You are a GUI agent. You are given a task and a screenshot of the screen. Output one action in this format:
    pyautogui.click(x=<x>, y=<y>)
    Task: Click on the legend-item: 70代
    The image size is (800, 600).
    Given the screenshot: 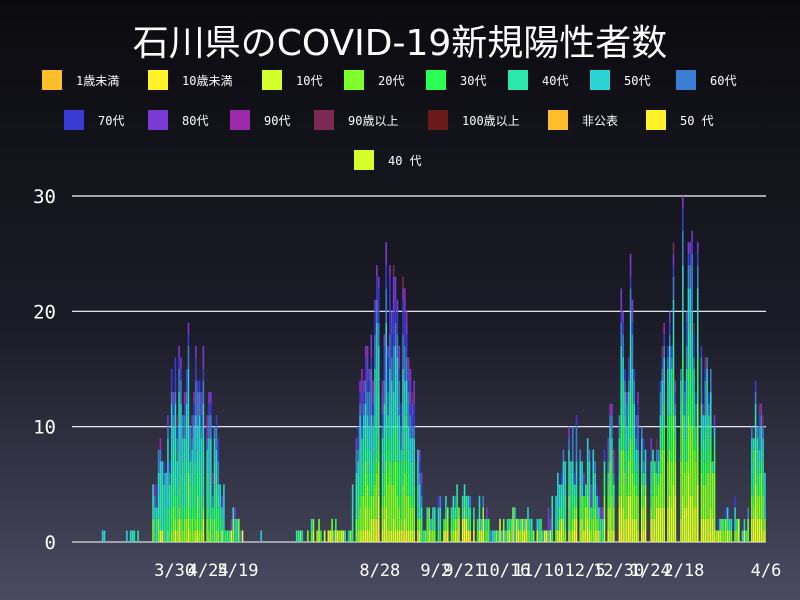 What is the action you would take?
    pyautogui.click(x=94, y=120)
    